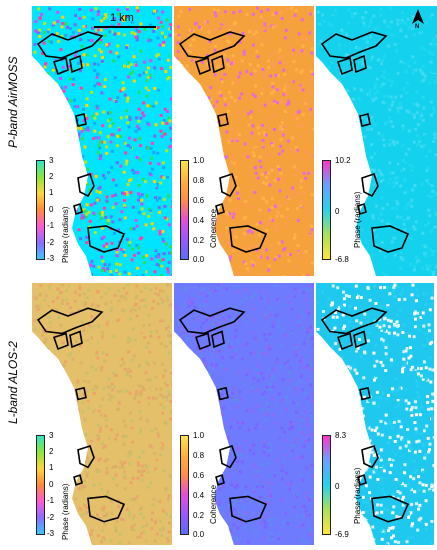 The width and height of the screenshot is (437, 550). What do you see at coordinates (51, 451) in the screenshot?
I see `cb-d-tick: 2` at bounding box center [51, 451].